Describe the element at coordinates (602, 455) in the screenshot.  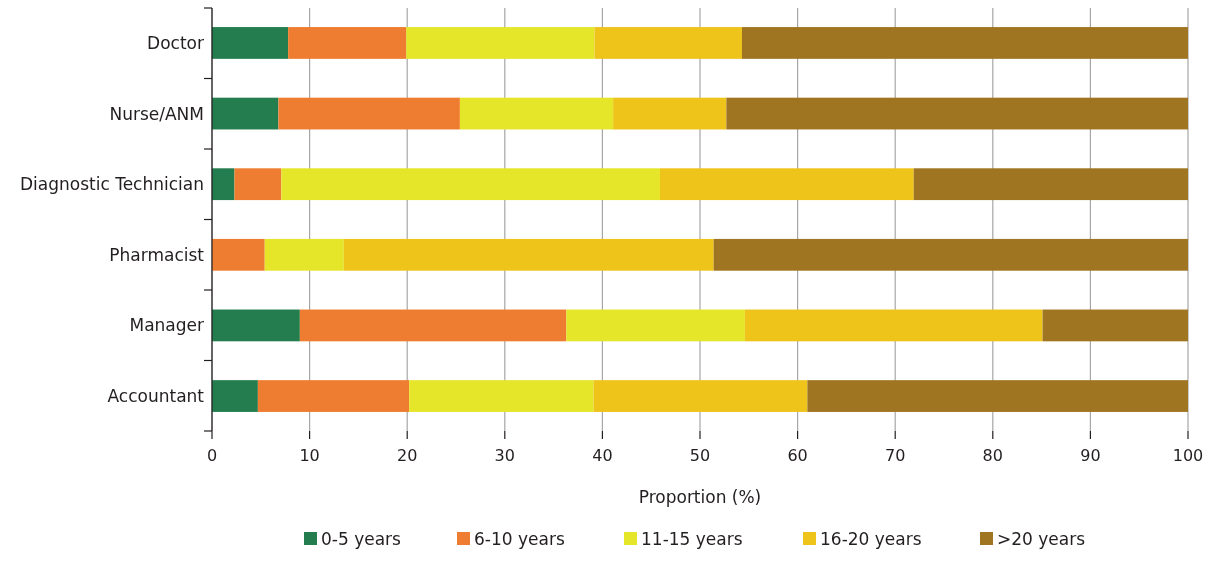
I see `x-tick-label: 40` at that location.